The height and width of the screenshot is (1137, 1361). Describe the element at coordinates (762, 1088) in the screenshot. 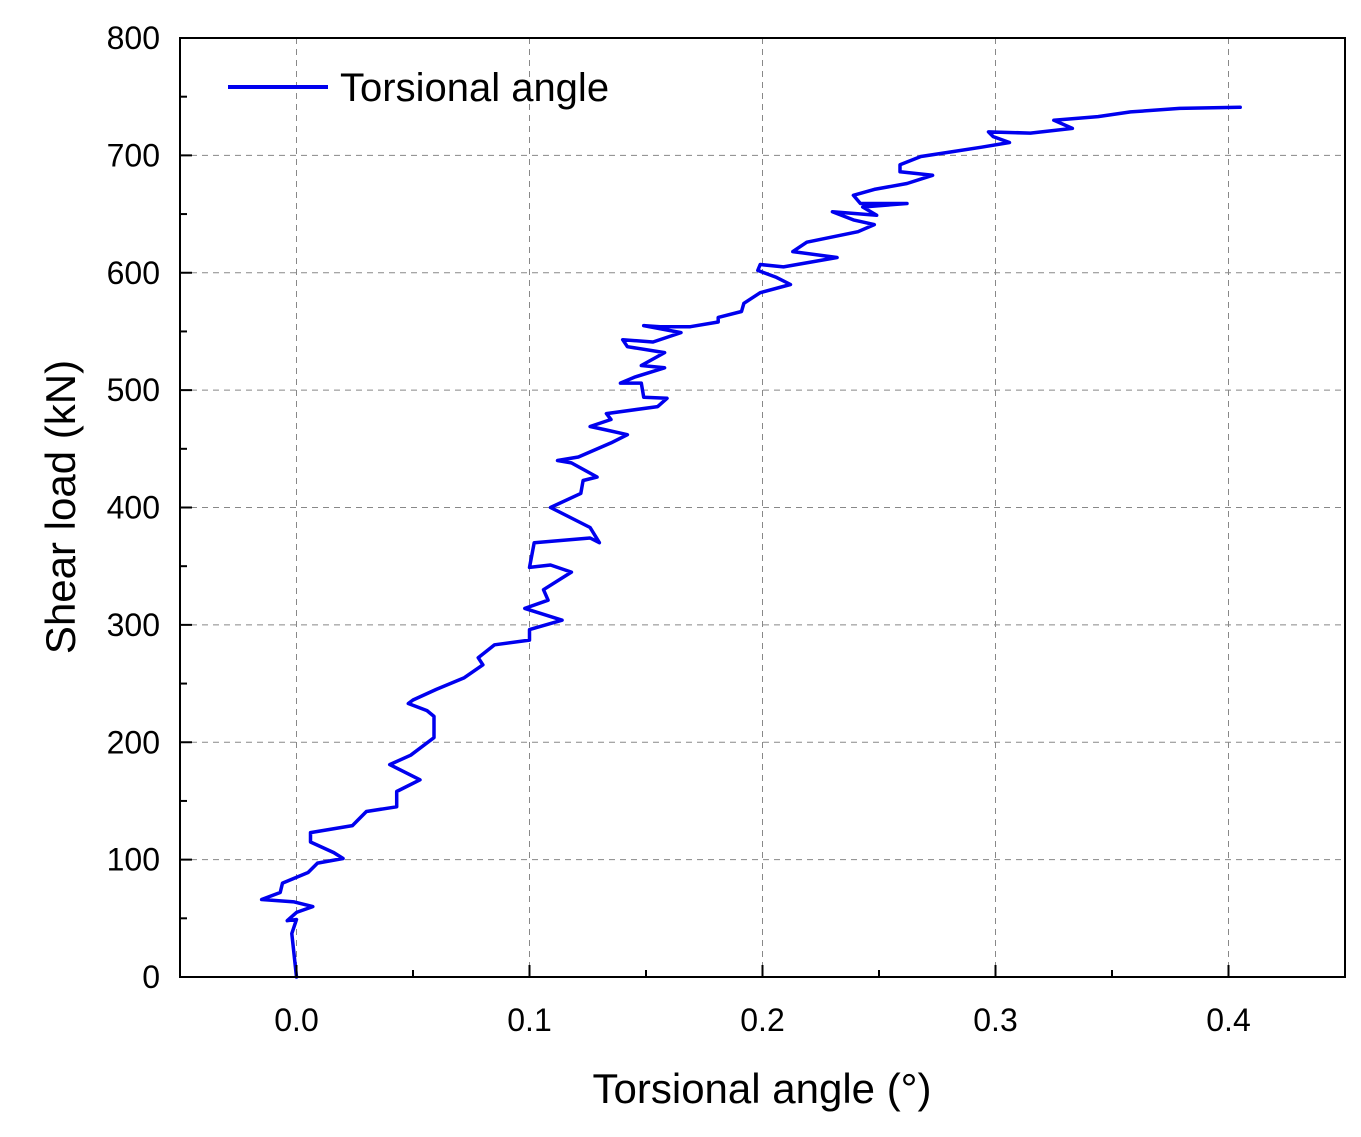

I see `x-axis-title: Torsional angle (°)` at that location.